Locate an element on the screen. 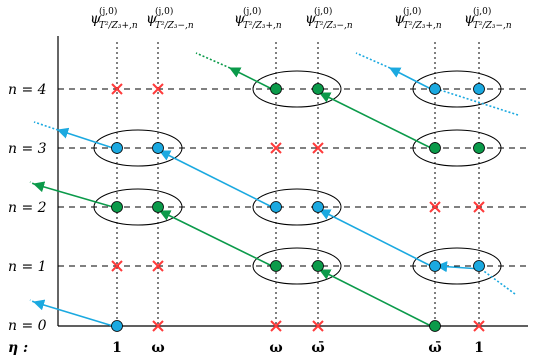 The height and width of the screenshot is (356, 533). header-3: ψ (j,0) T²/Z₃+,n is located at coordinates (258, 18).